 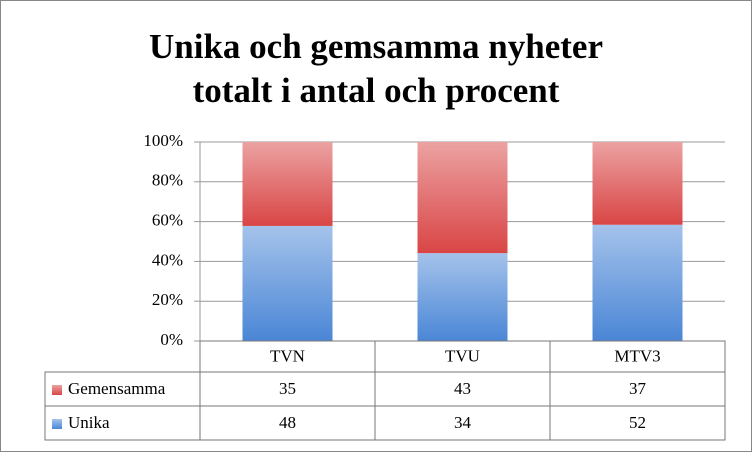 What do you see at coordinates (167, 259) in the screenshot?
I see `y-tick-label: 40%` at bounding box center [167, 259].